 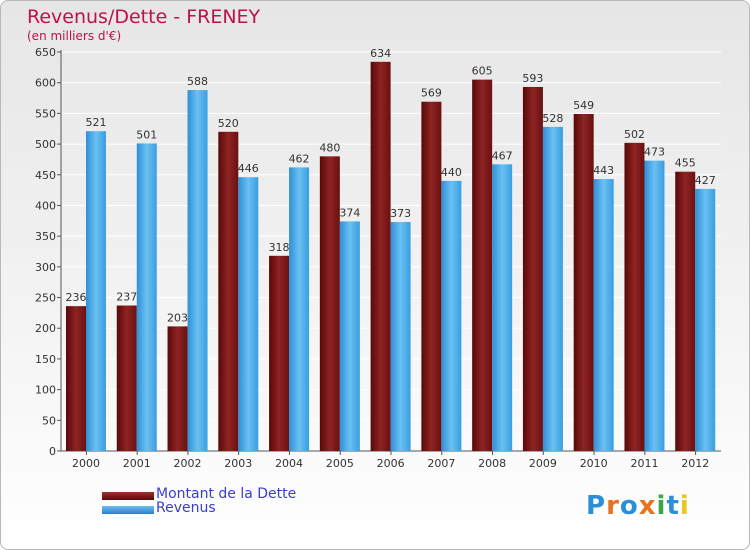 I want to click on data-label-revenus: 443, so click(x=603, y=170).